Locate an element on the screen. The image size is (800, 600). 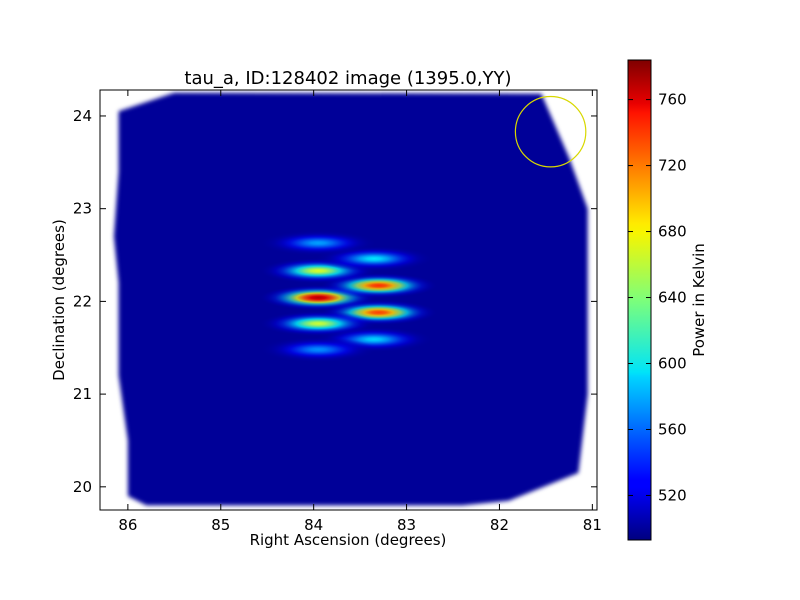
y-tick-label: 24 is located at coordinates (82, 116).